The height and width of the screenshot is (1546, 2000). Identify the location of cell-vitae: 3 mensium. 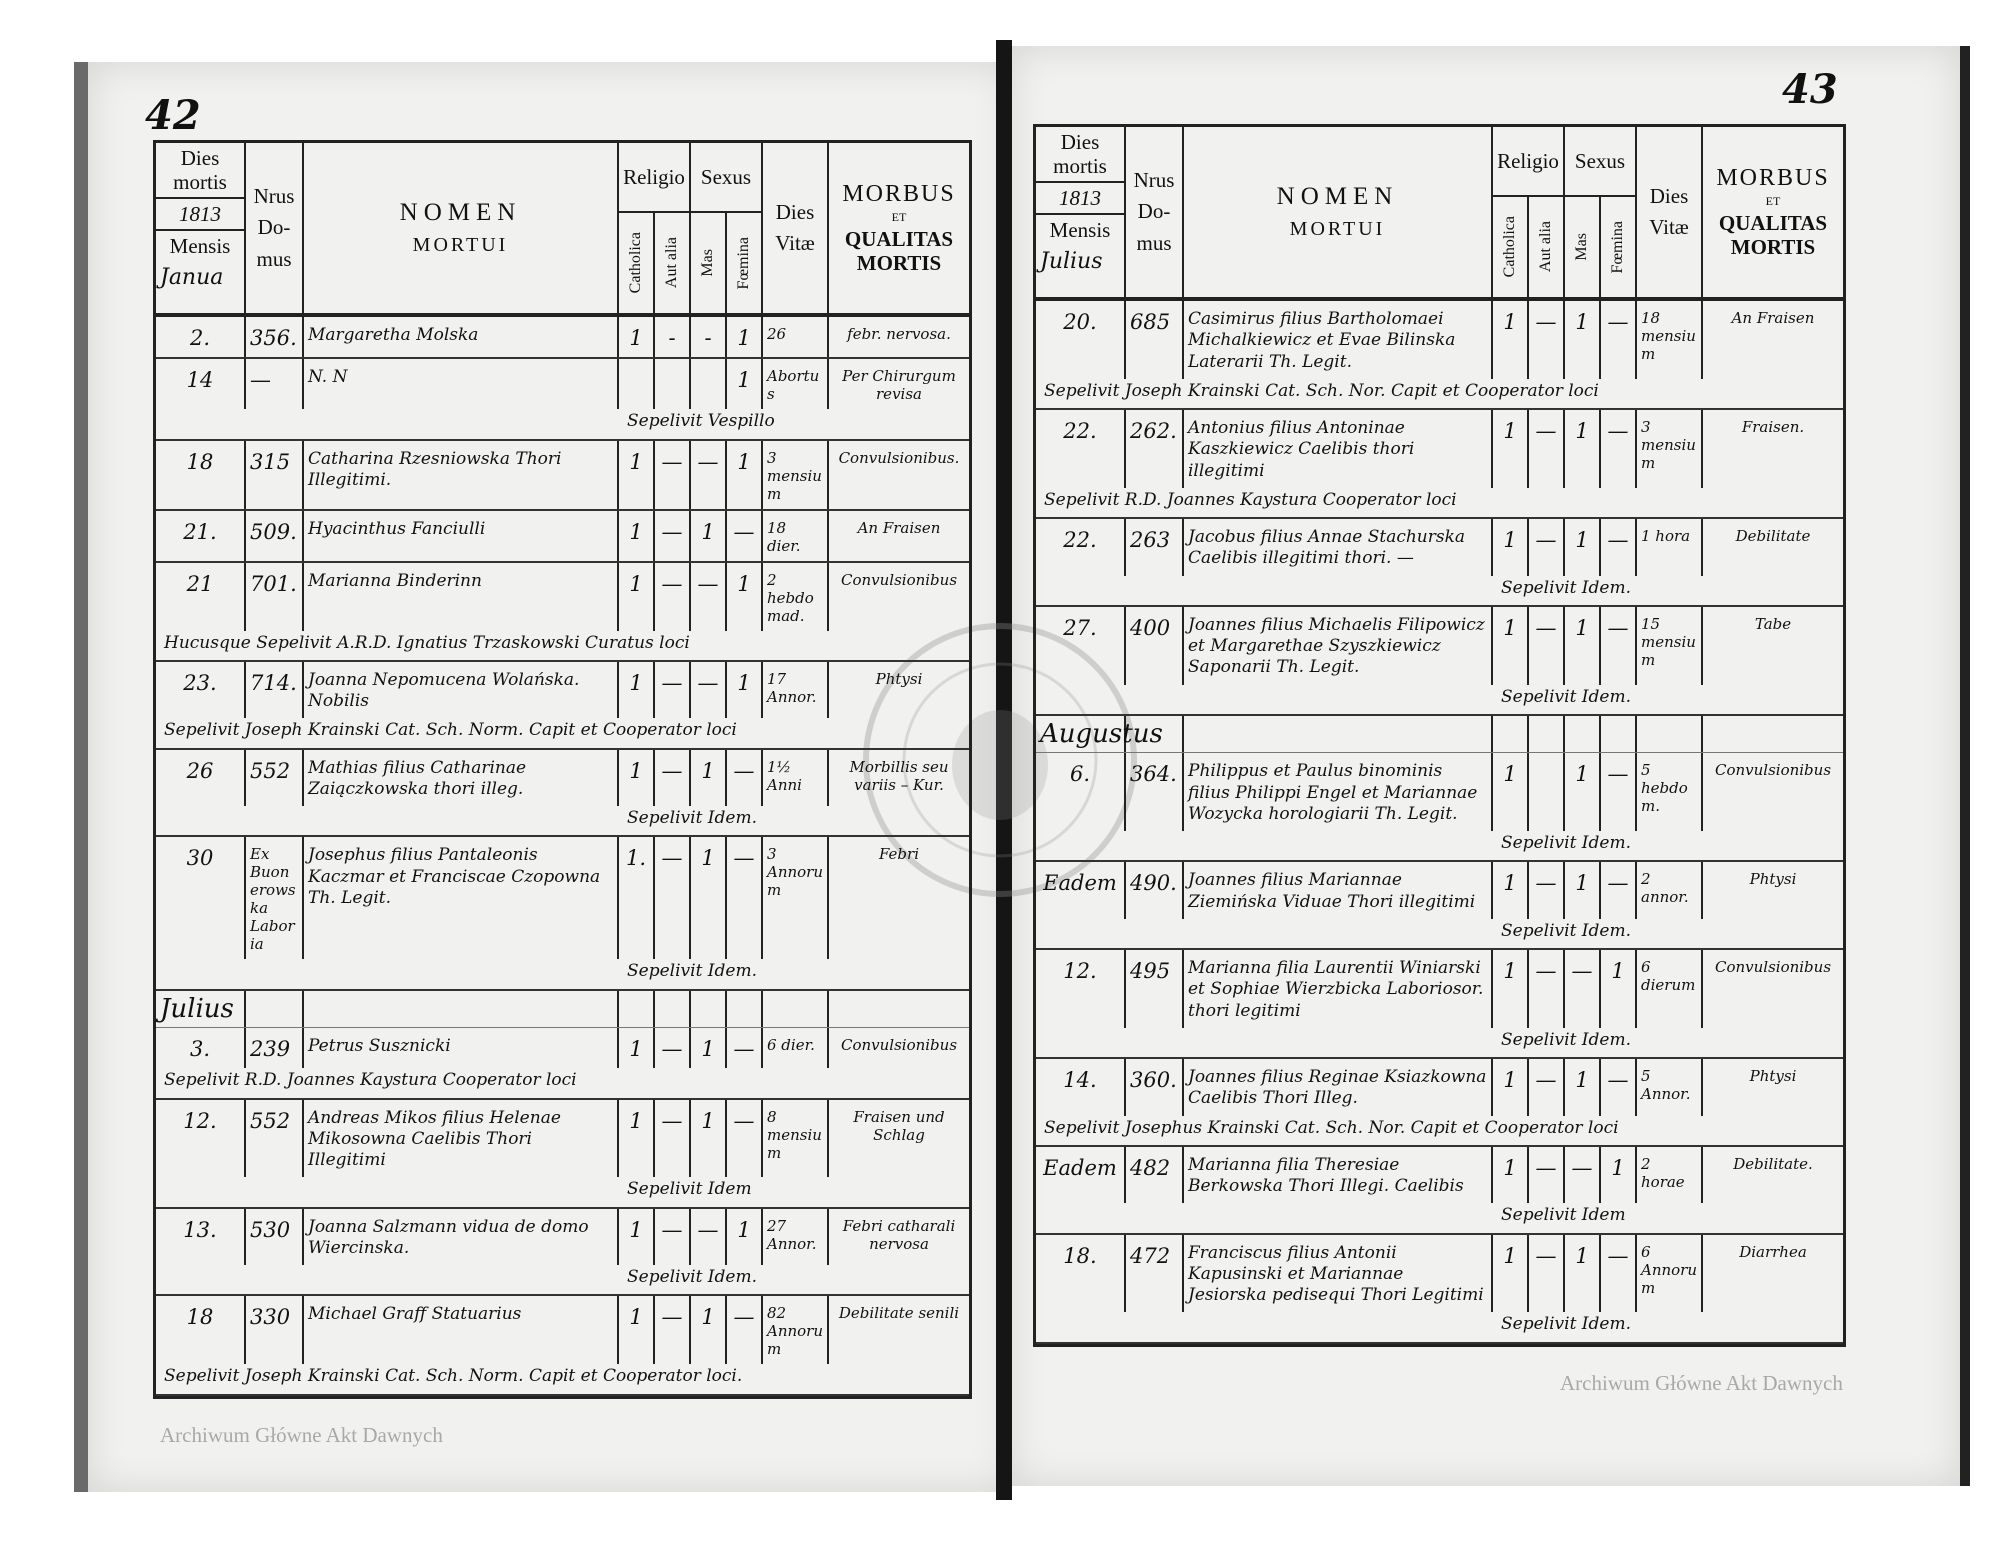
(1670, 449).